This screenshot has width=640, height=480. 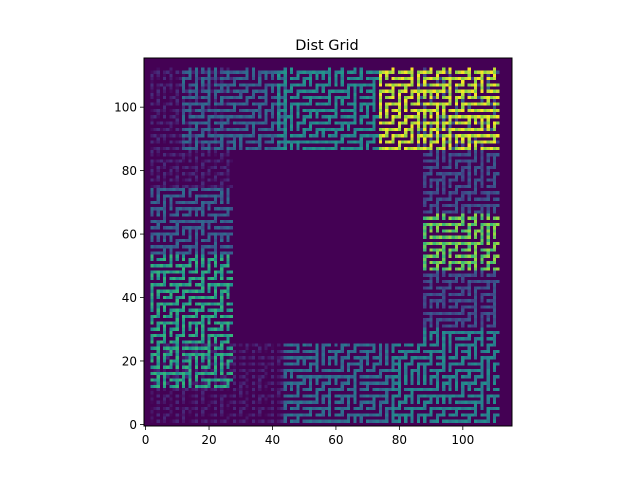 What do you see at coordinates (129, 361) in the screenshot?
I see `y-tick-label: 20` at bounding box center [129, 361].